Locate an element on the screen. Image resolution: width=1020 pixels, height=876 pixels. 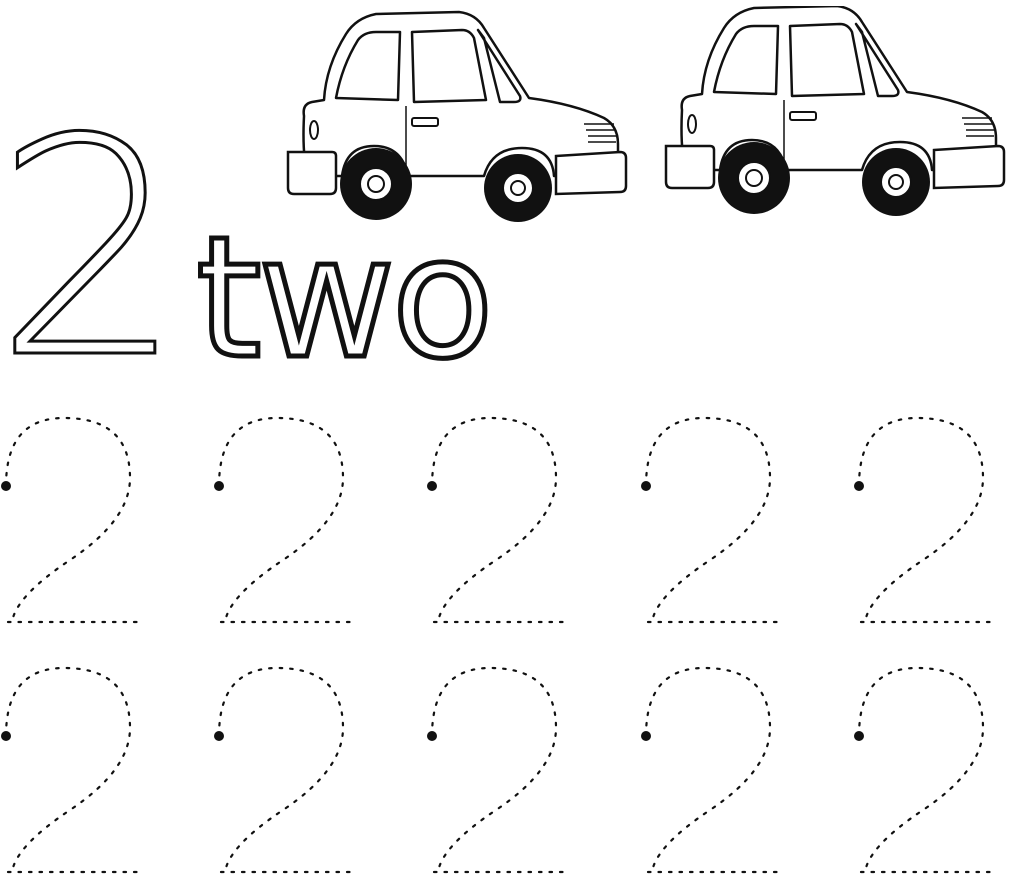
number-word: two is located at coordinates (344, 298).